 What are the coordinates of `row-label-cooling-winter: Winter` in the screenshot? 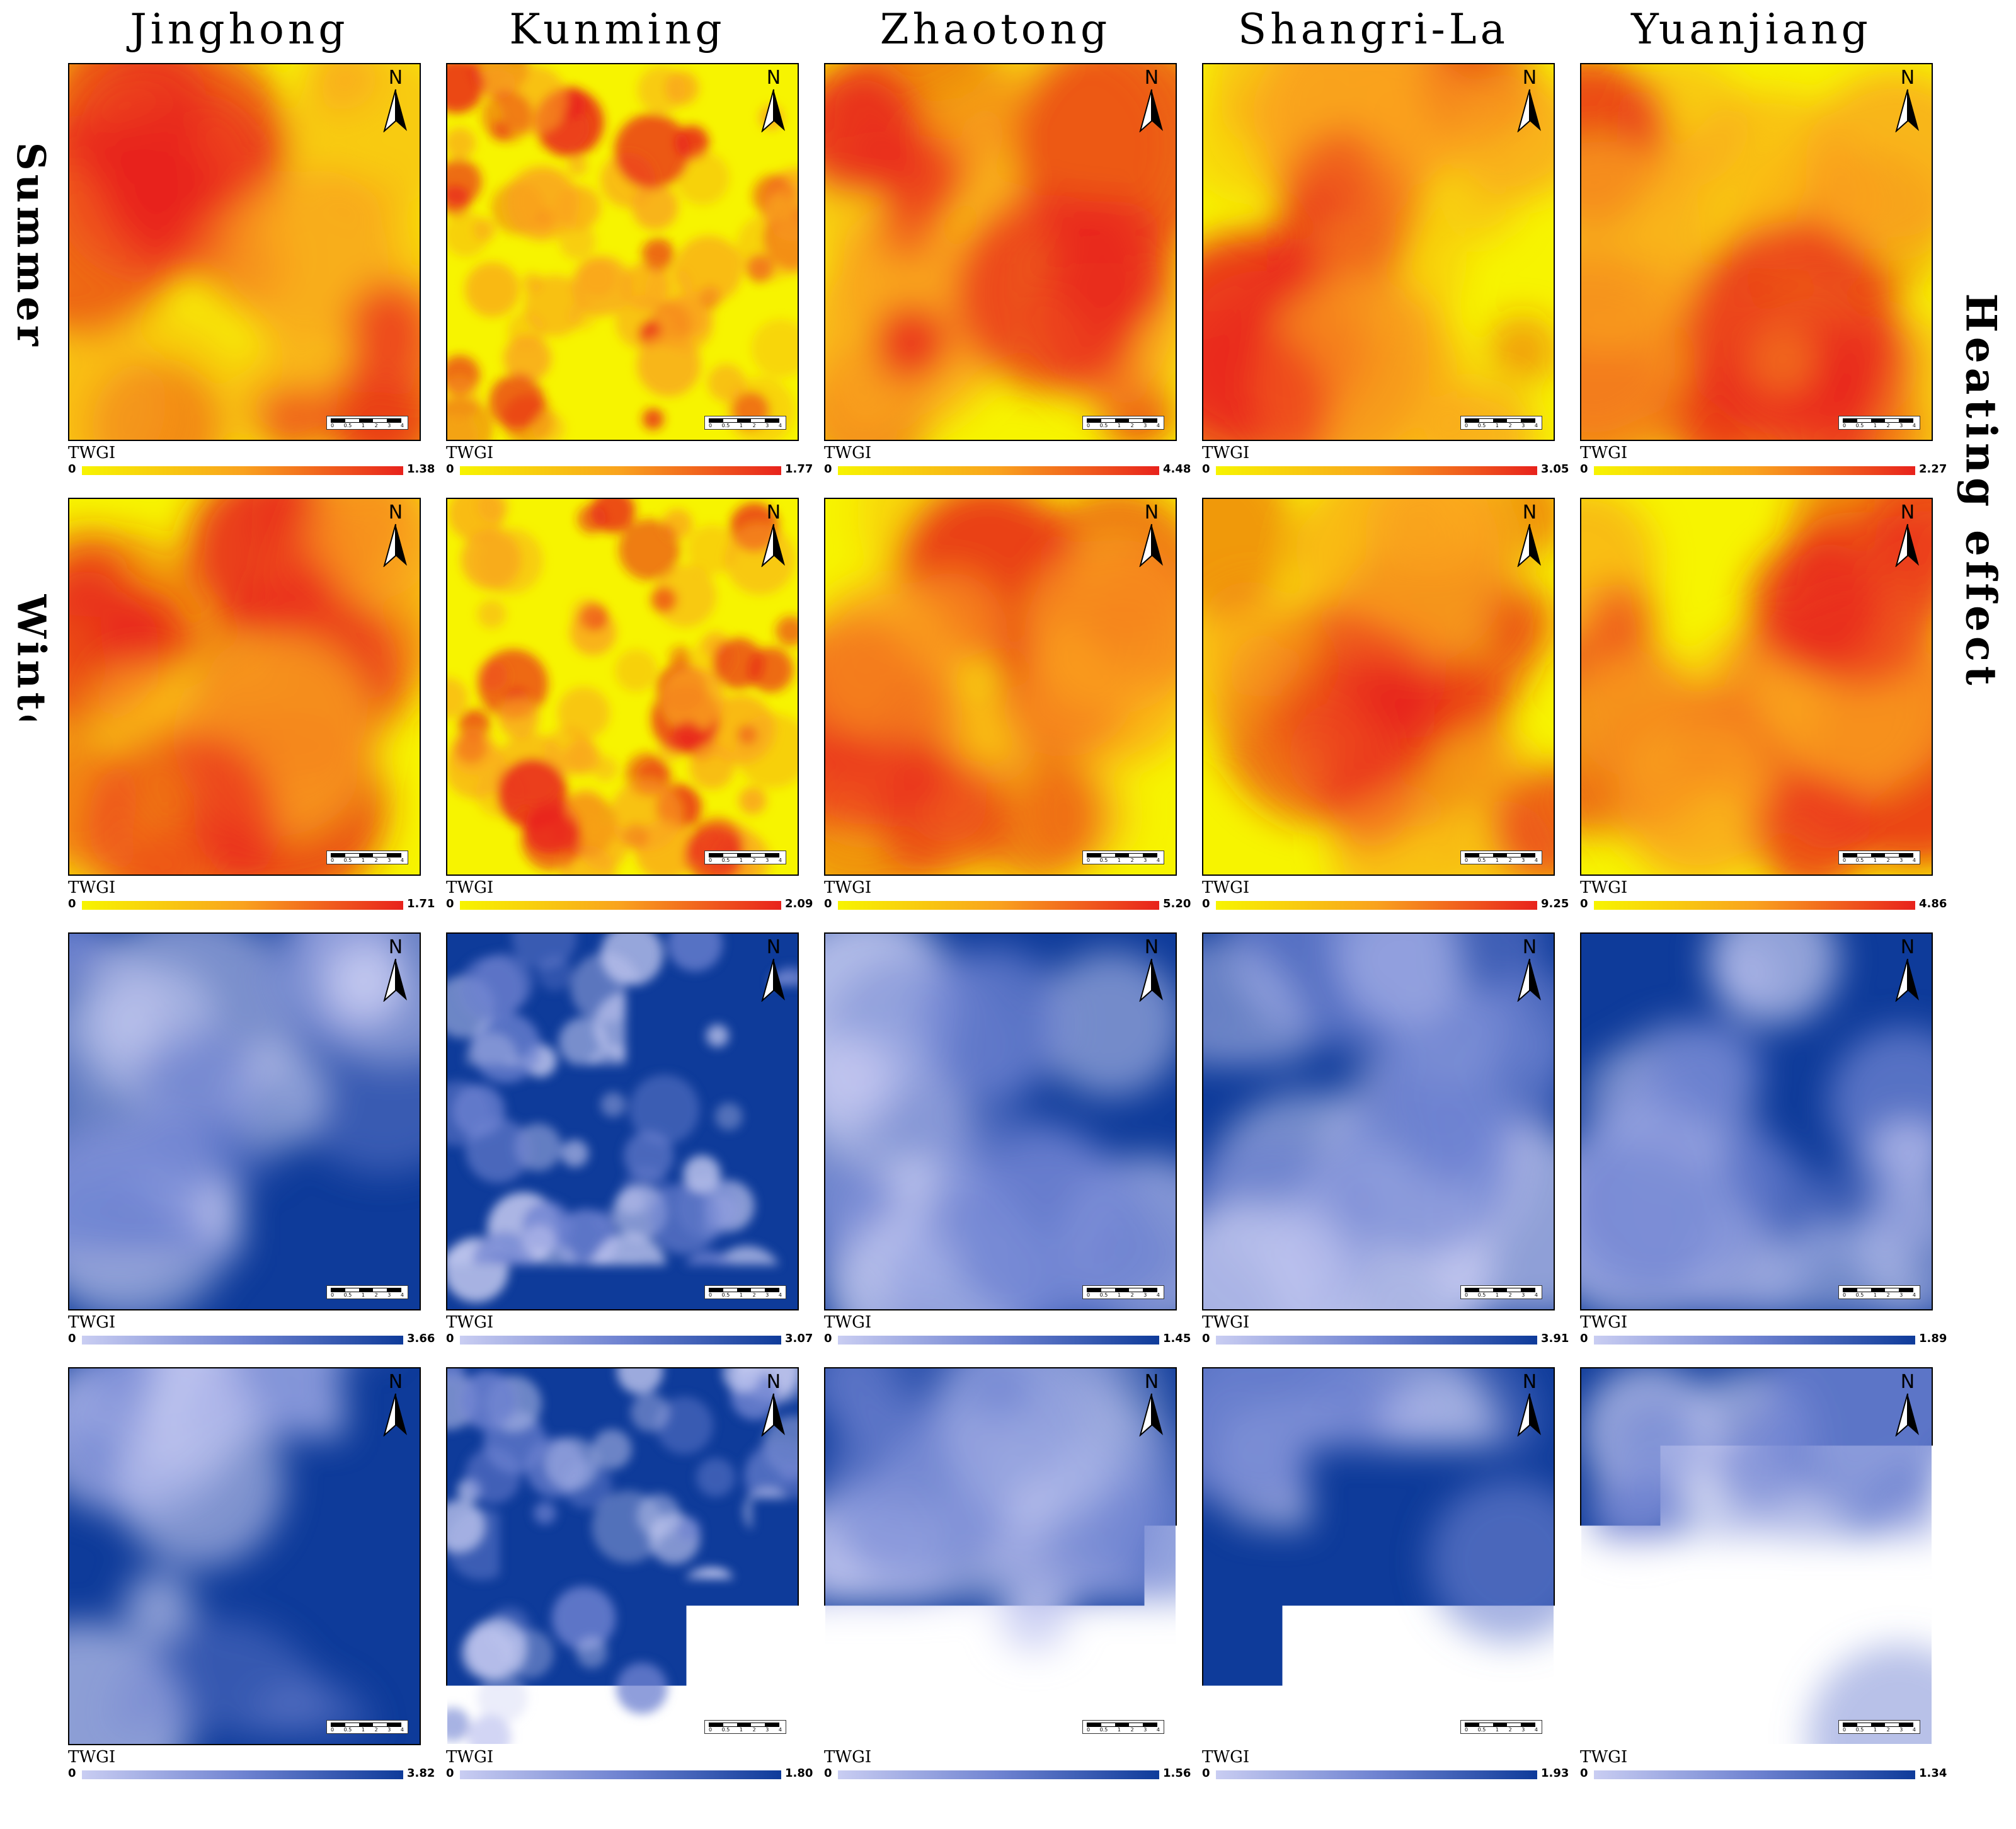 It's located at (31, 1549).